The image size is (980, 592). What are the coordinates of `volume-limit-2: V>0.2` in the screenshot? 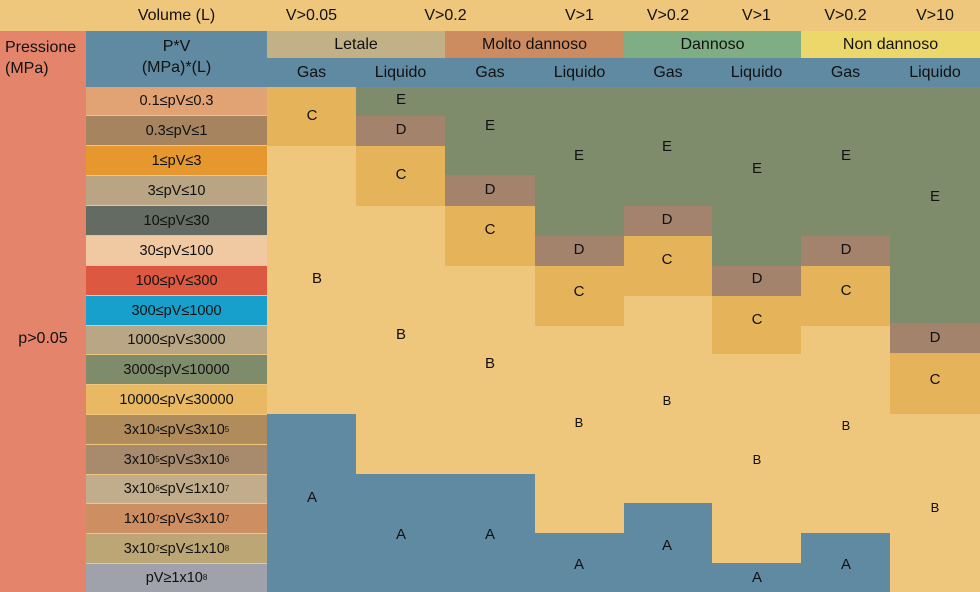 It's located at (445, 15).